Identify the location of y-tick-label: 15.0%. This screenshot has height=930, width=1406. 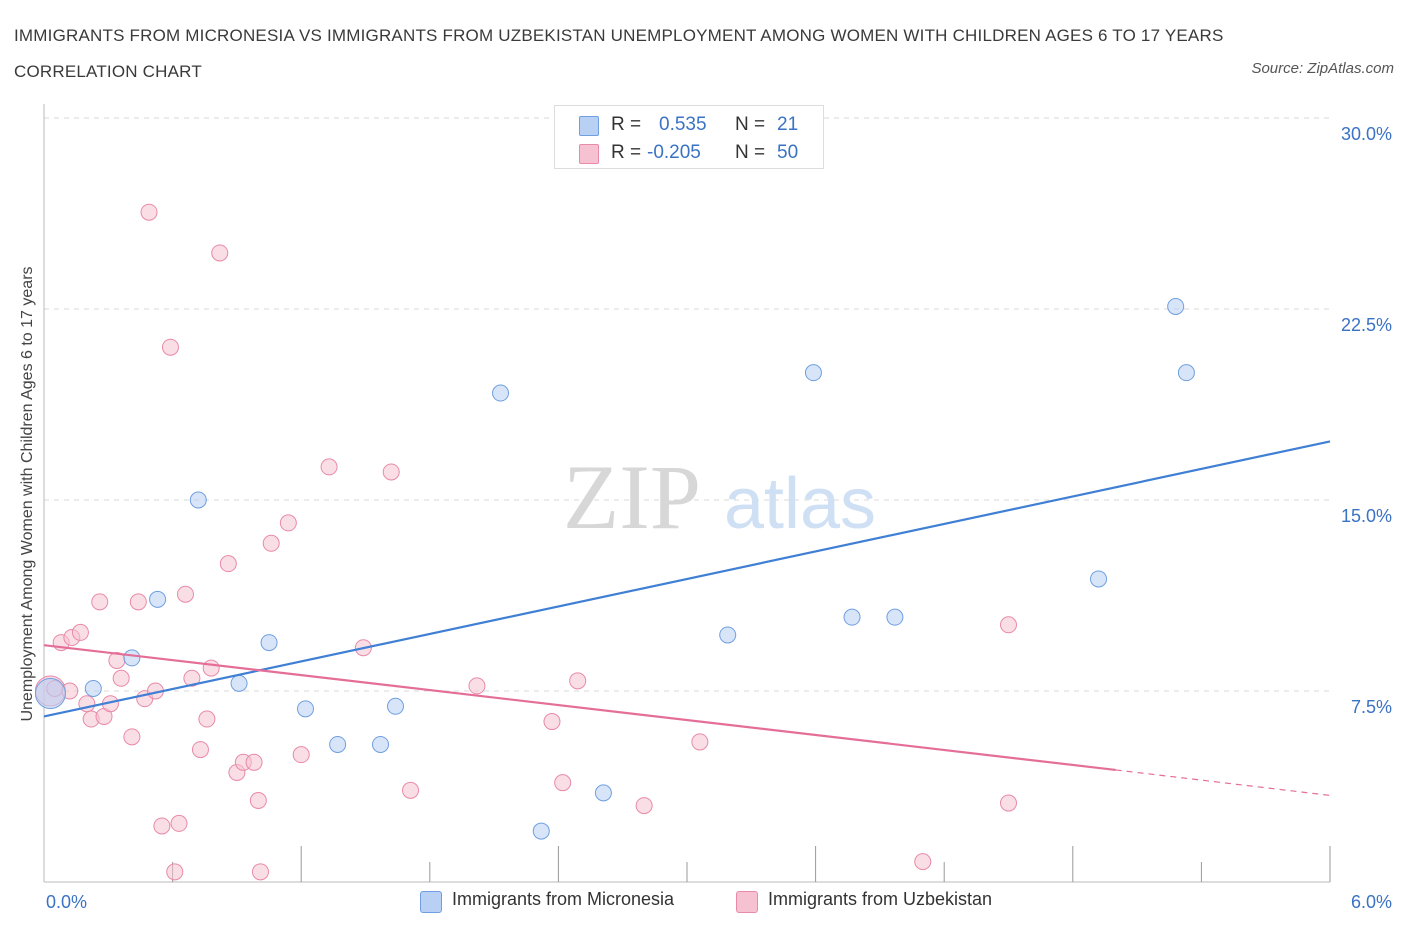
(1366, 516).